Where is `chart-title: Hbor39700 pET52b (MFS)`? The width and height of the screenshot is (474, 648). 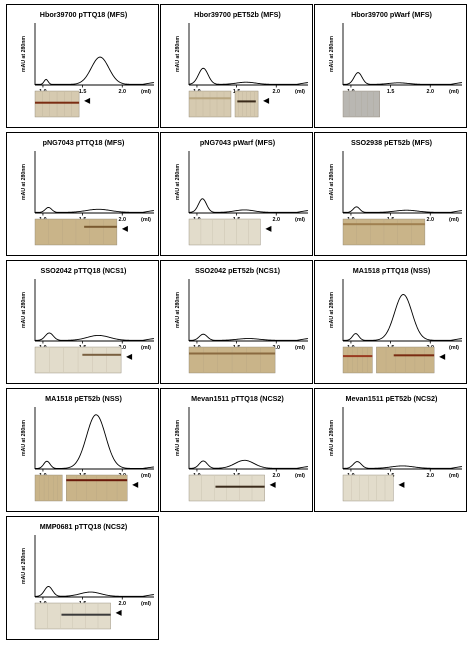
chart-title: Hbor39700 pET52b (MFS) is located at coordinates (237, 14).